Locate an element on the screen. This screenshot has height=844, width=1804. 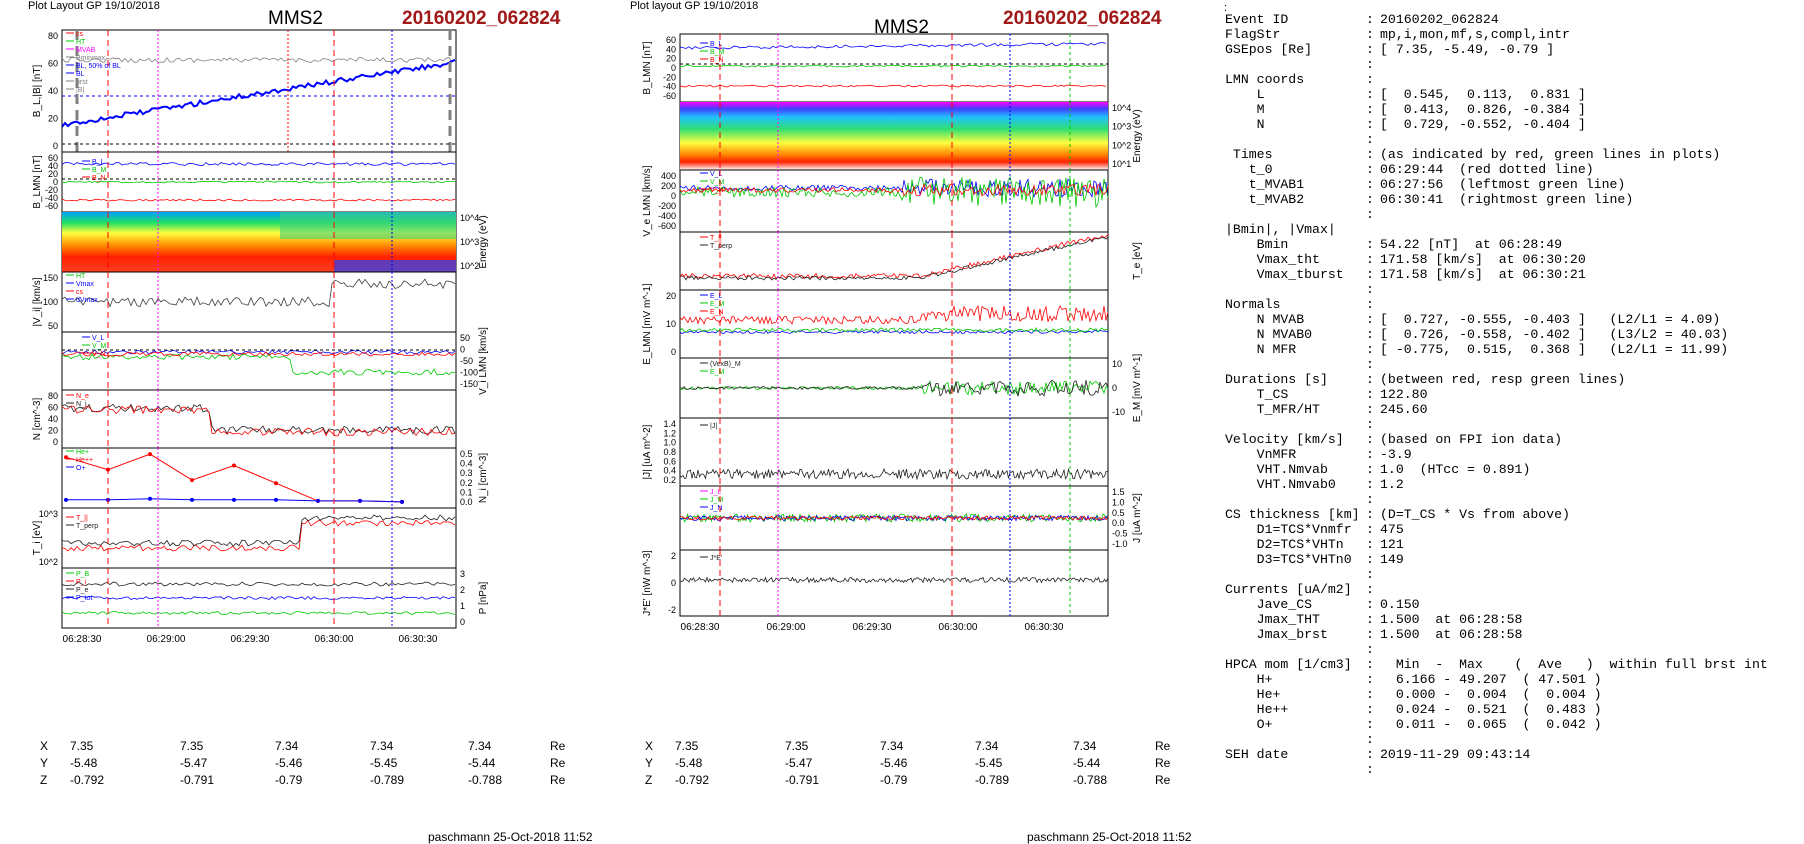
mid-p7-tick-label: 0.6 is located at coordinates (669, 461).